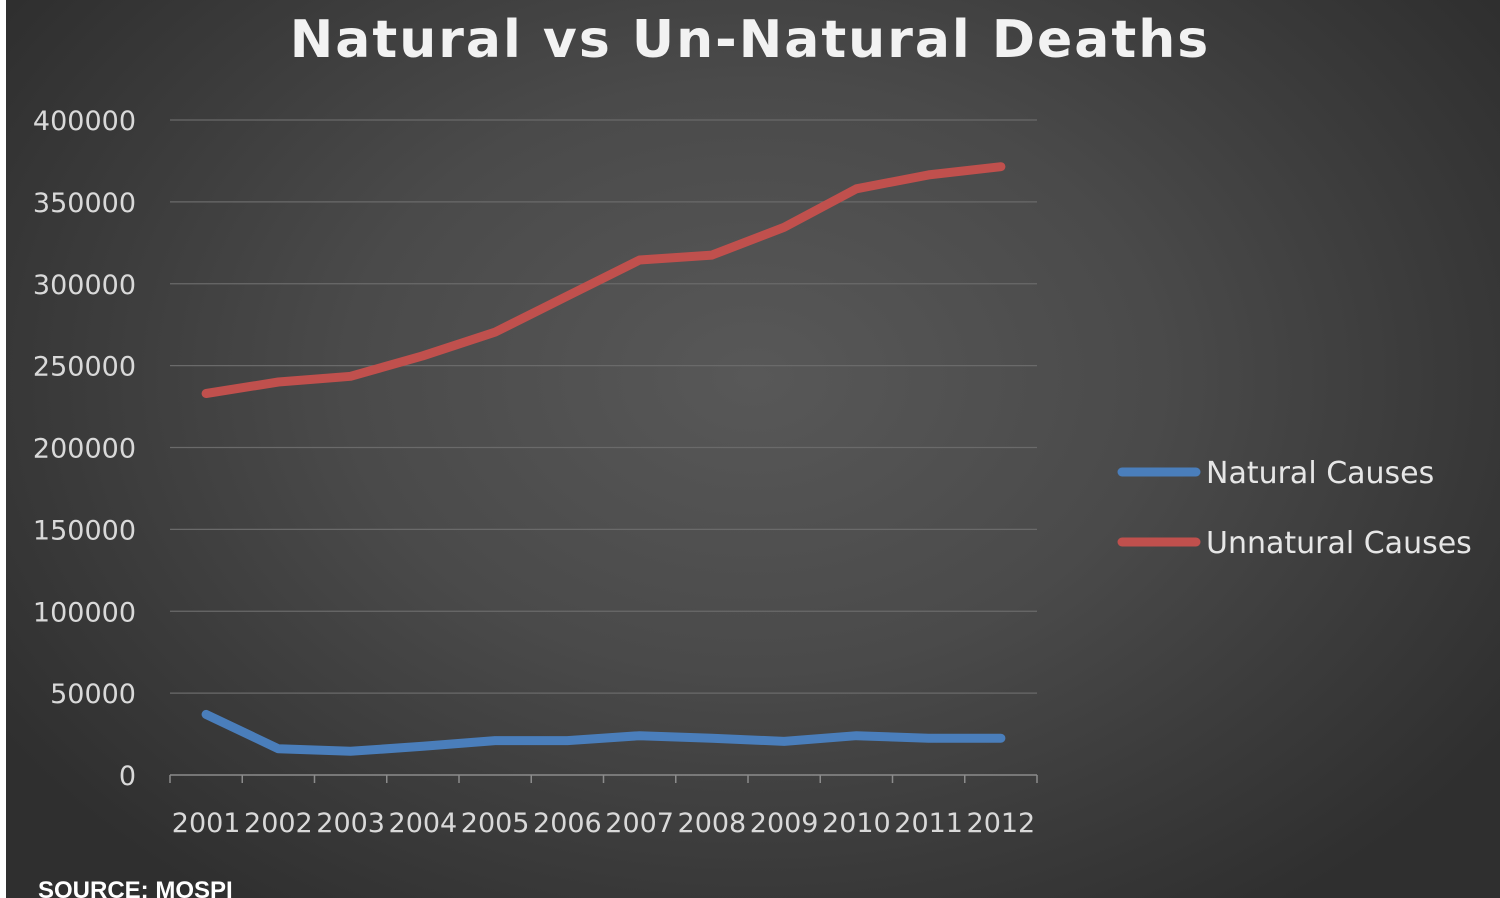 The image size is (1500, 898). Describe the element at coordinates (206, 823) in the screenshot. I see `x-tick-label: 2001` at that location.